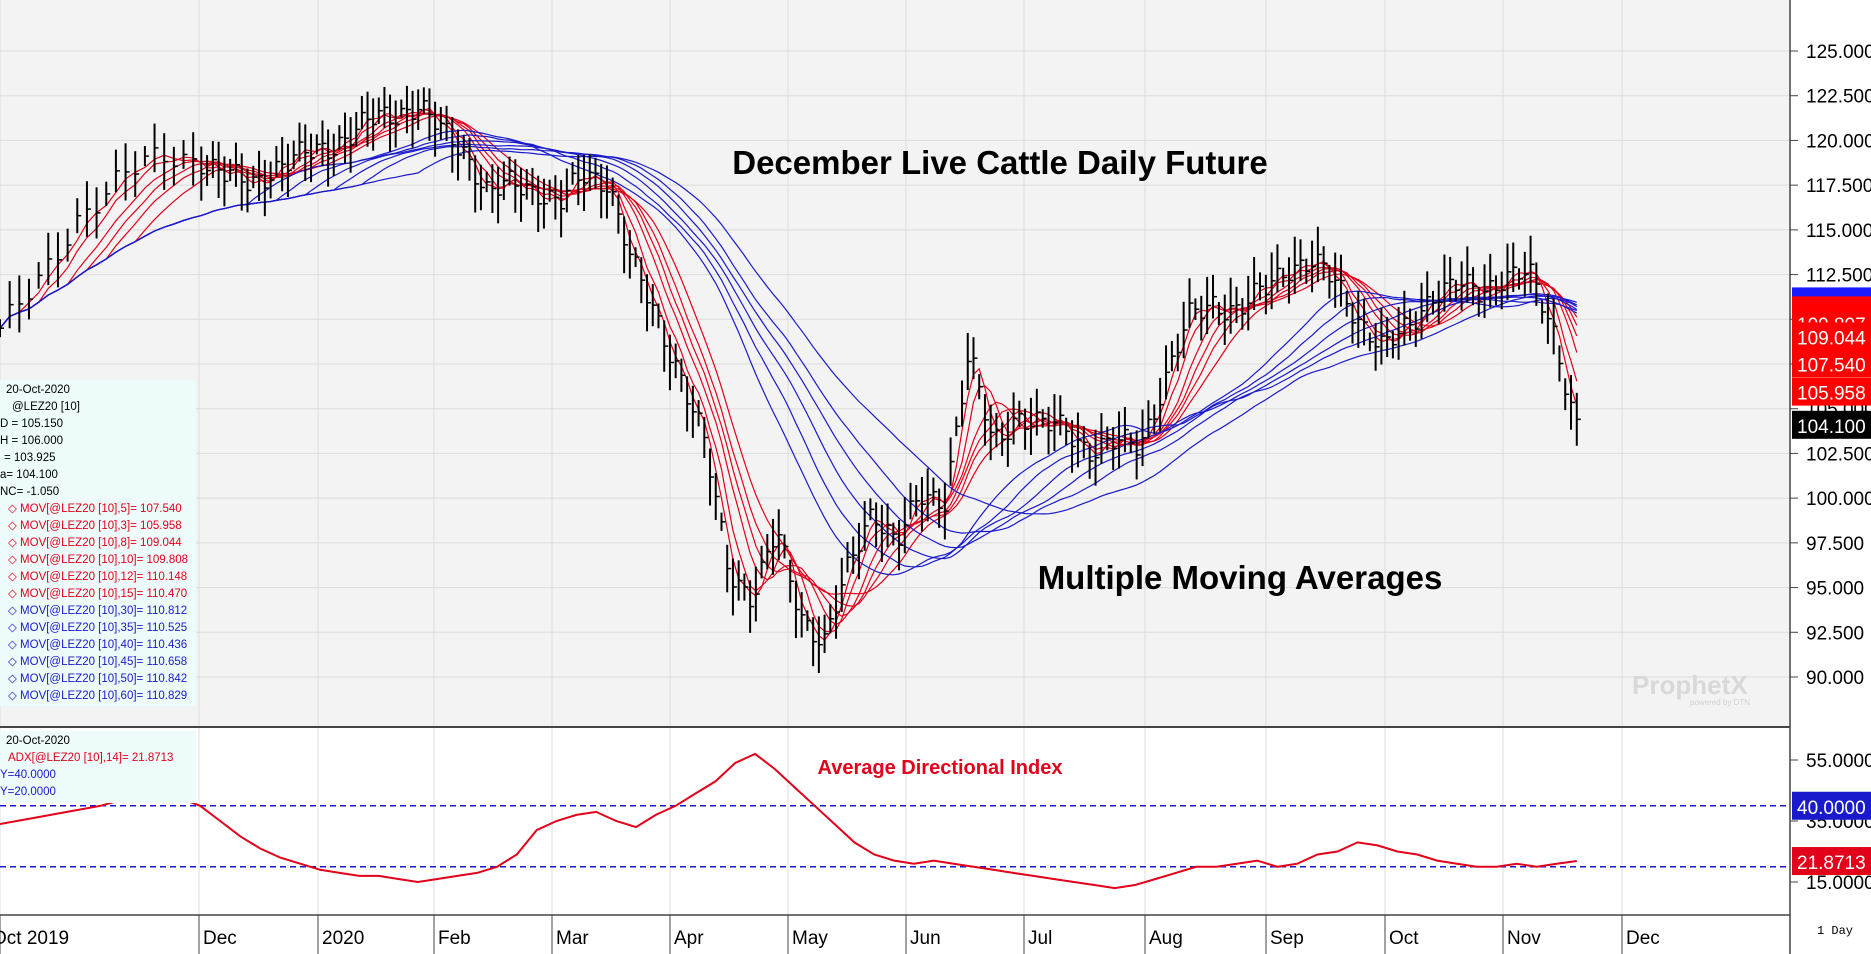 The image size is (1871, 954). Describe the element at coordinates (1835, 633) in the screenshot. I see `y-tick-label: 92.500` at that location.